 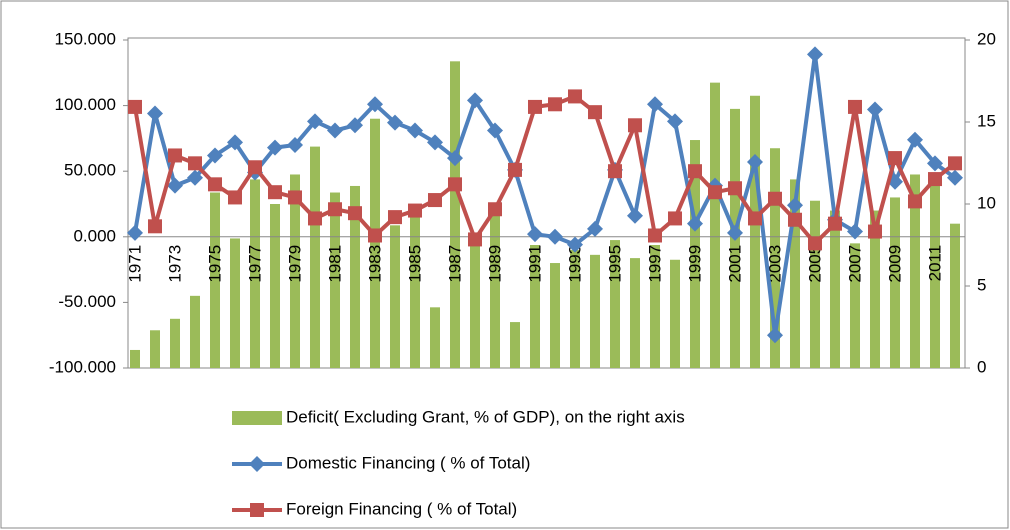 I want to click on x-tick-label: 1989, so click(x=494, y=264).